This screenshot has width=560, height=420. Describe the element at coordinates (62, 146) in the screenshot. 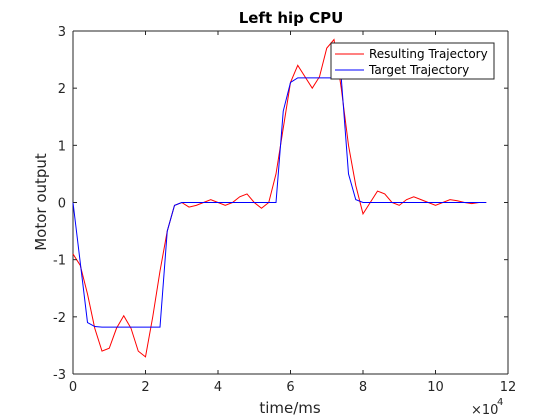

I see `y-tick-label: 1` at that location.